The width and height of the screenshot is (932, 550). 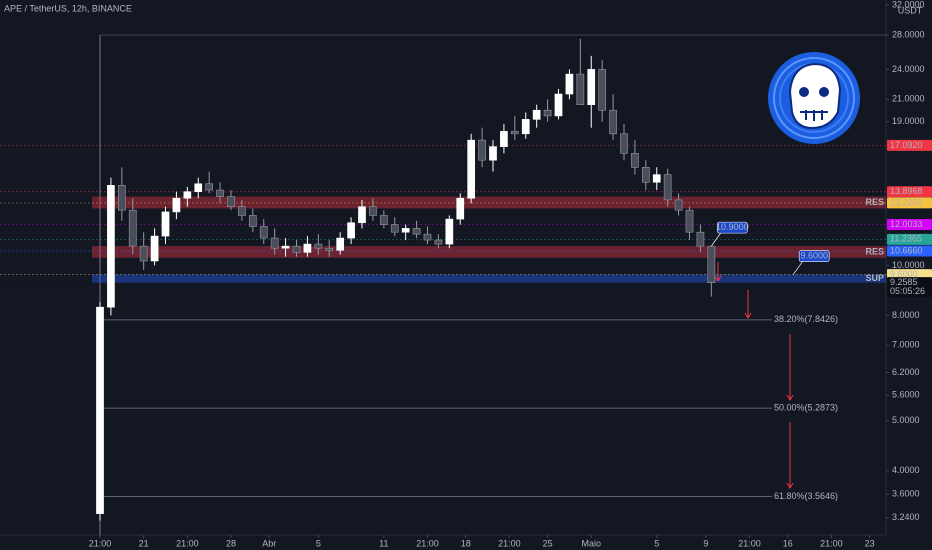 I want to click on y-tick-label: 7.0000, so click(x=906, y=345).